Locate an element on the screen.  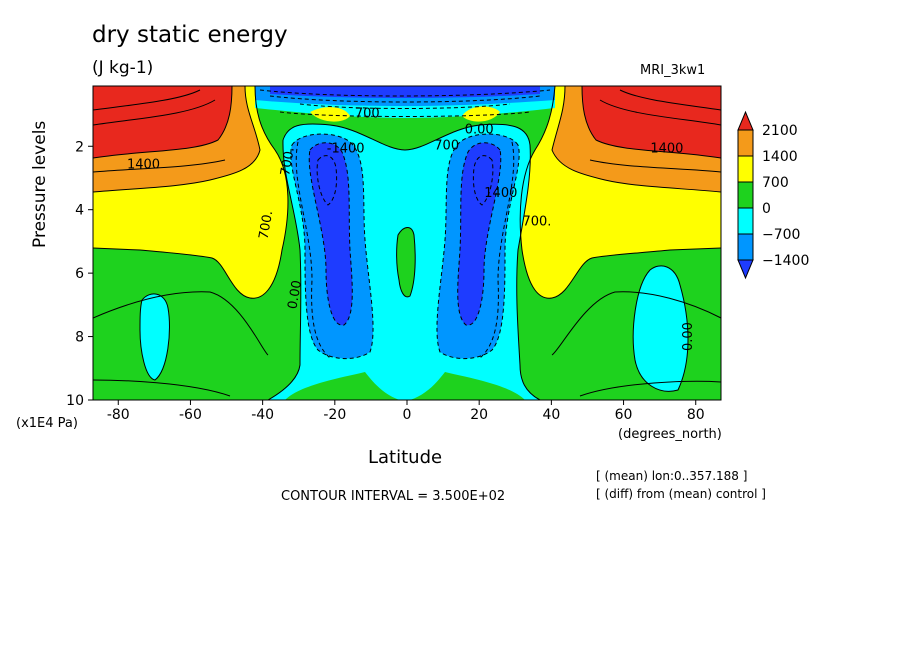
negative-contour-lines is located at coordinates (405, 224).